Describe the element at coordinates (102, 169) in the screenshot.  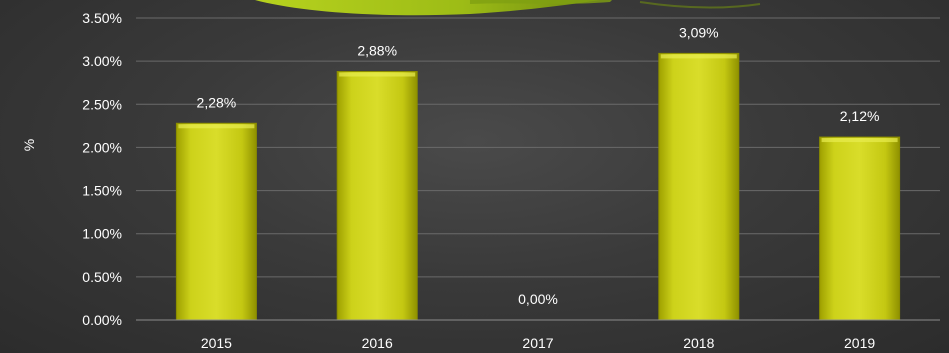
I see `y-axis-ticks: 0.00% 0.50% 1.00% 1.50% 2.00% 2.50% 3.00% 3.50%` at that location.